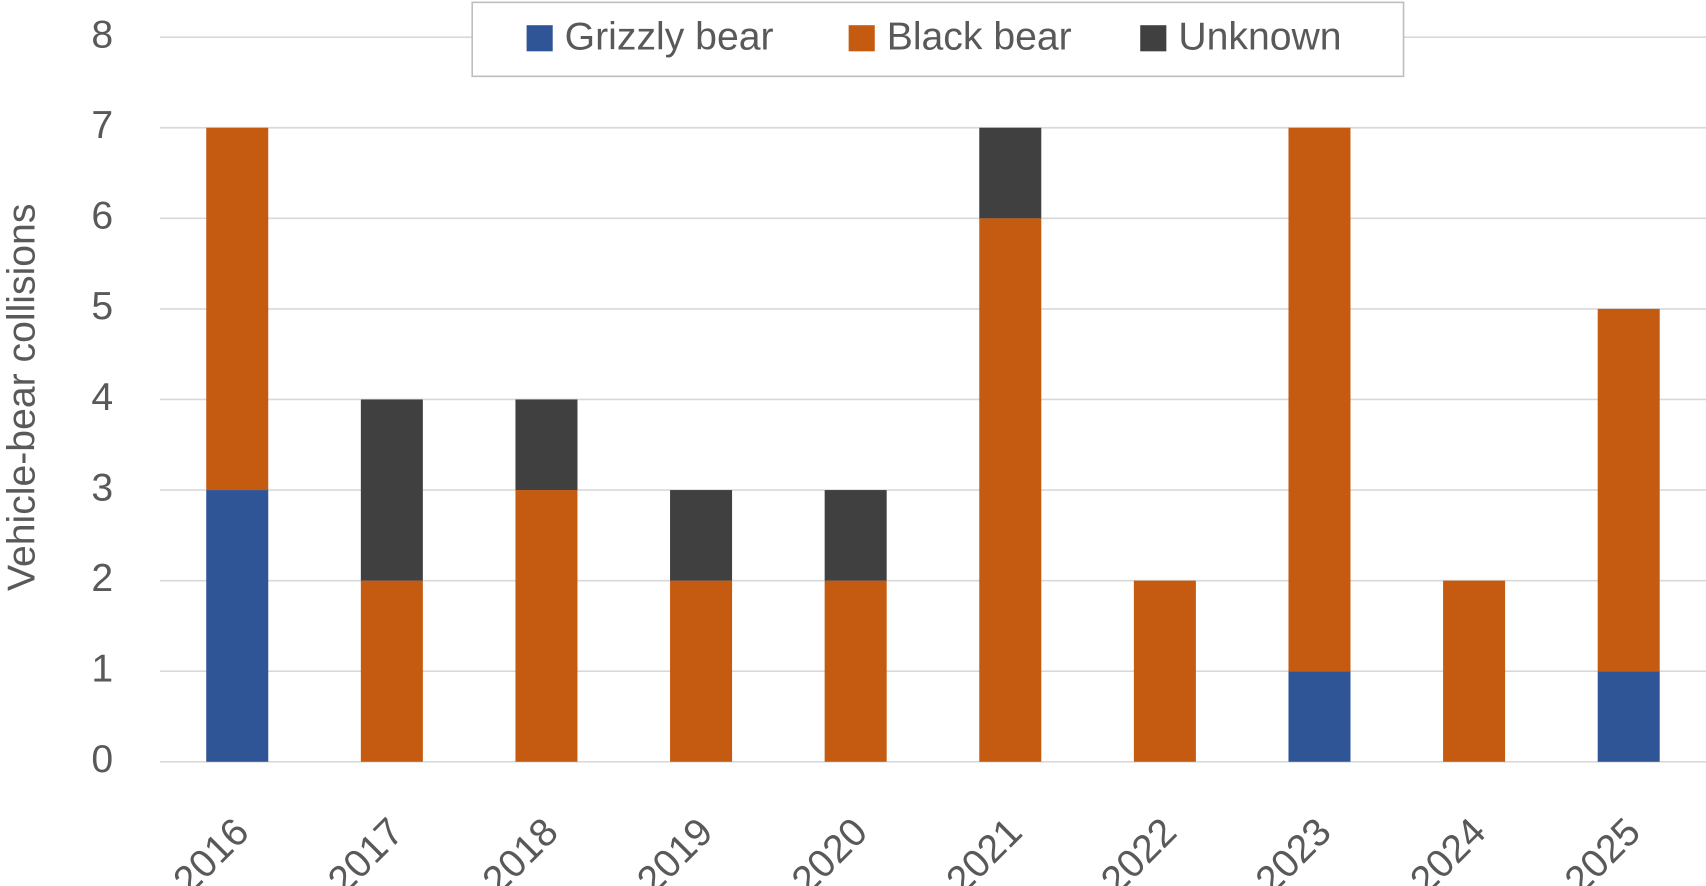 The height and width of the screenshot is (886, 1706). What do you see at coordinates (669, 37) in the screenshot?
I see `legend-label: Grizzly bear` at bounding box center [669, 37].